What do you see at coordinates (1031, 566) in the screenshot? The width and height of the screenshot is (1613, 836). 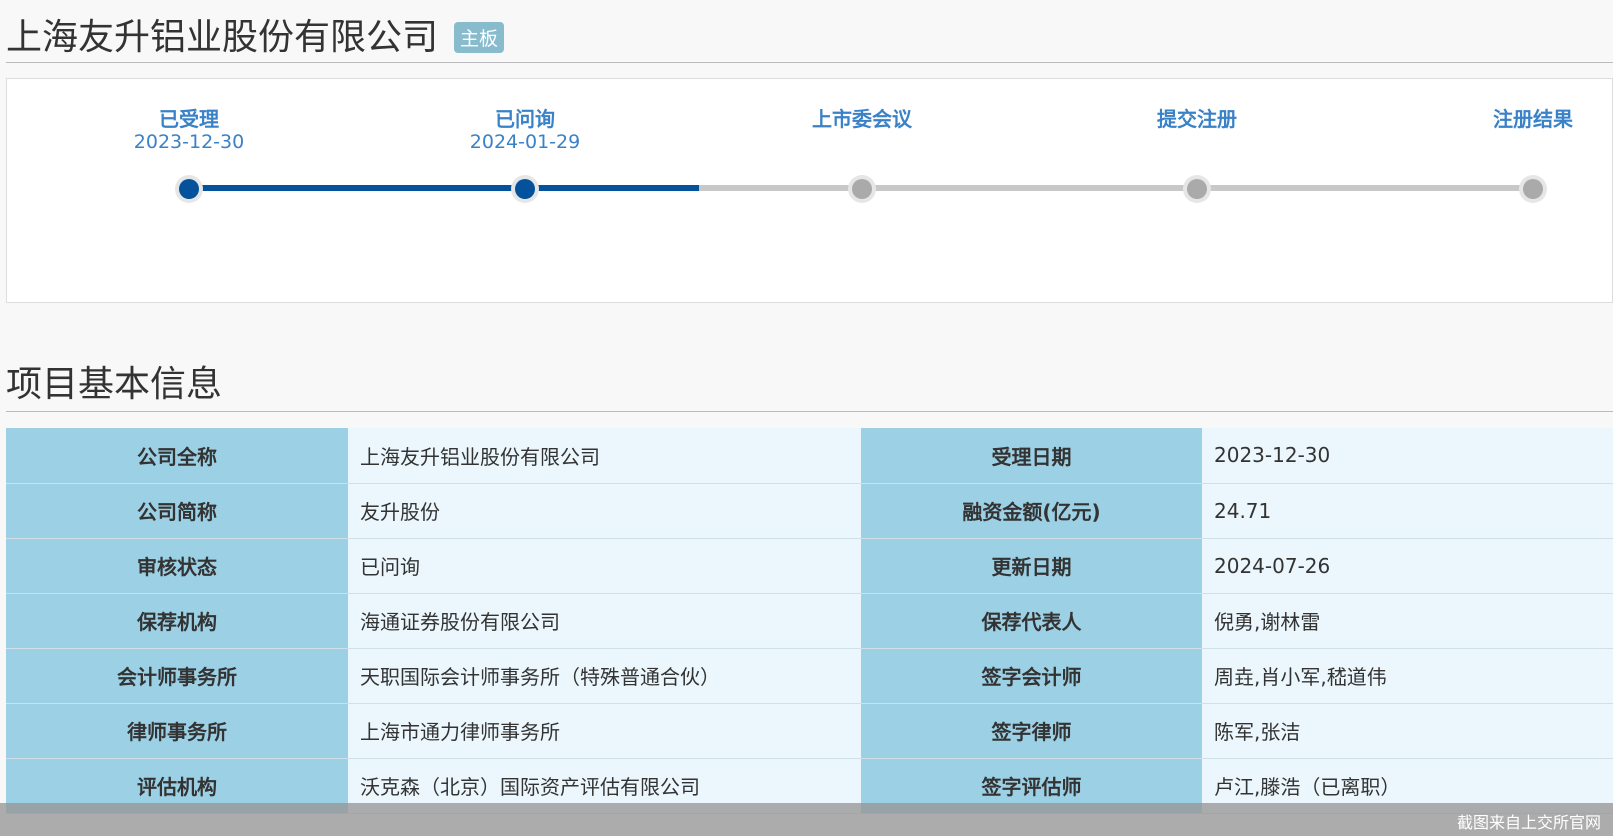 I see `field-label: 更新日期` at bounding box center [1031, 566].